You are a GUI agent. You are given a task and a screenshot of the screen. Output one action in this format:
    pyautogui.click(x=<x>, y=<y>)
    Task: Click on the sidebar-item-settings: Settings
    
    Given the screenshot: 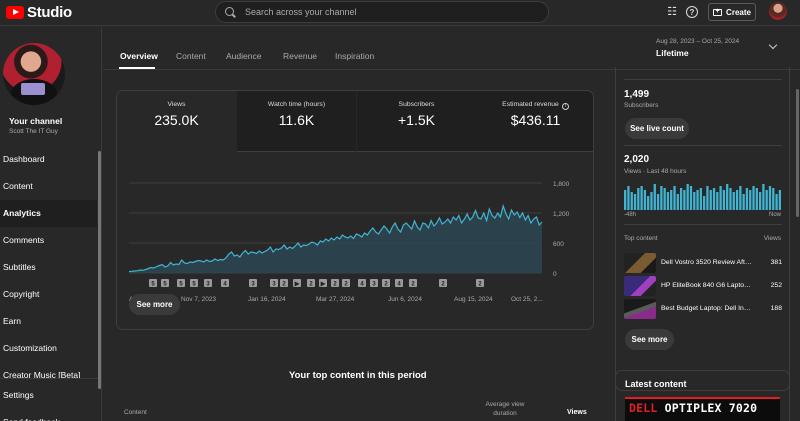 What is the action you would take?
    pyautogui.click(x=18, y=395)
    